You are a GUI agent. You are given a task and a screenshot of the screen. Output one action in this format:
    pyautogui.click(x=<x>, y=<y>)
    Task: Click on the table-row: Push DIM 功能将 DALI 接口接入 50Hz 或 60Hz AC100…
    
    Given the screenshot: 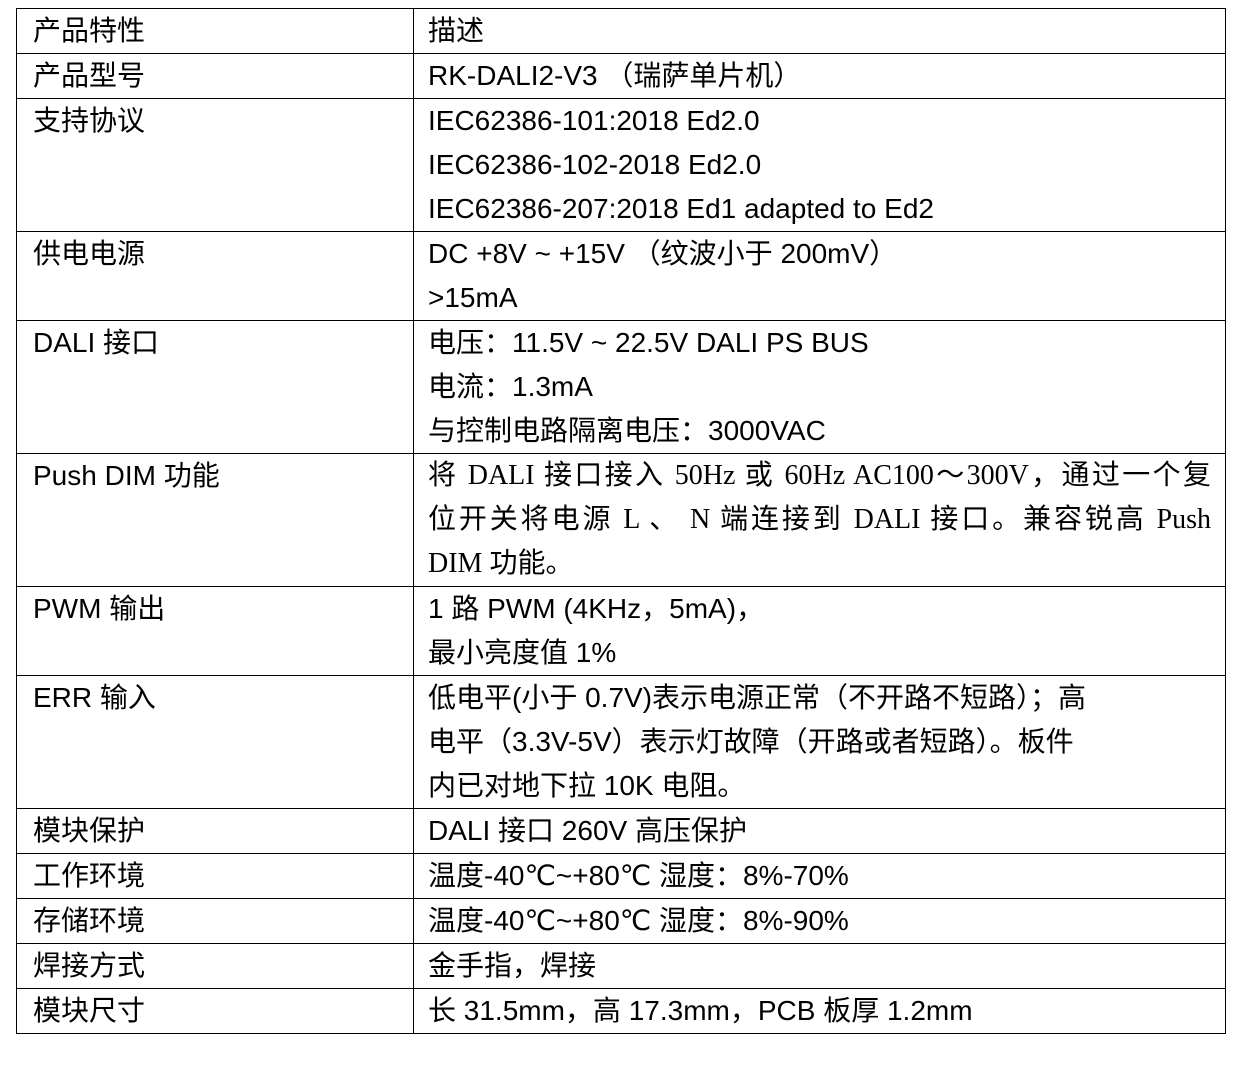 What is the action you would take?
    pyautogui.click(x=621, y=520)
    